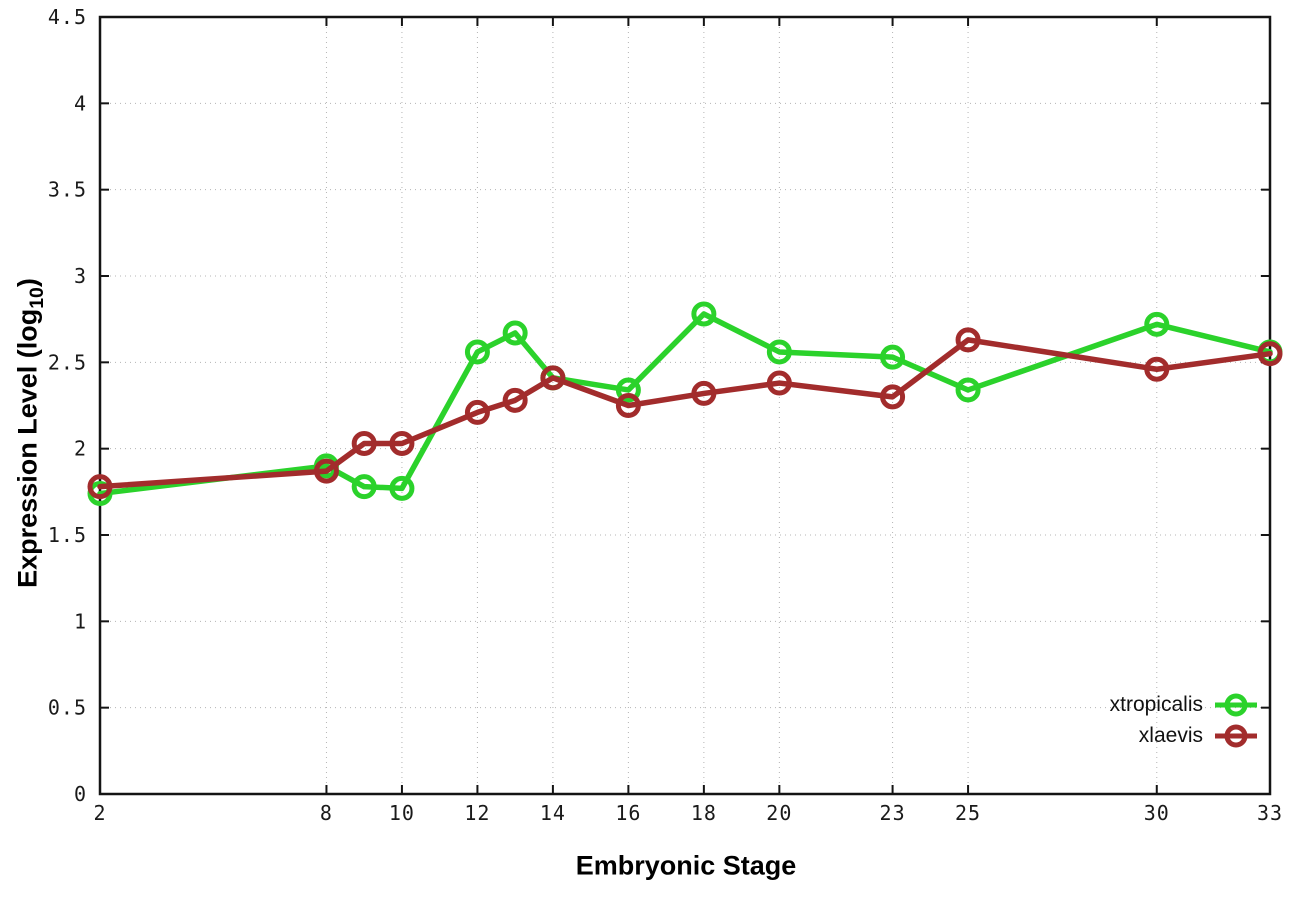 The width and height of the screenshot is (1296, 907). What do you see at coordinates (36, 298) in the screenshot?
I see `y-axis-title-subscript: 10` at bounding box center [36, 298].